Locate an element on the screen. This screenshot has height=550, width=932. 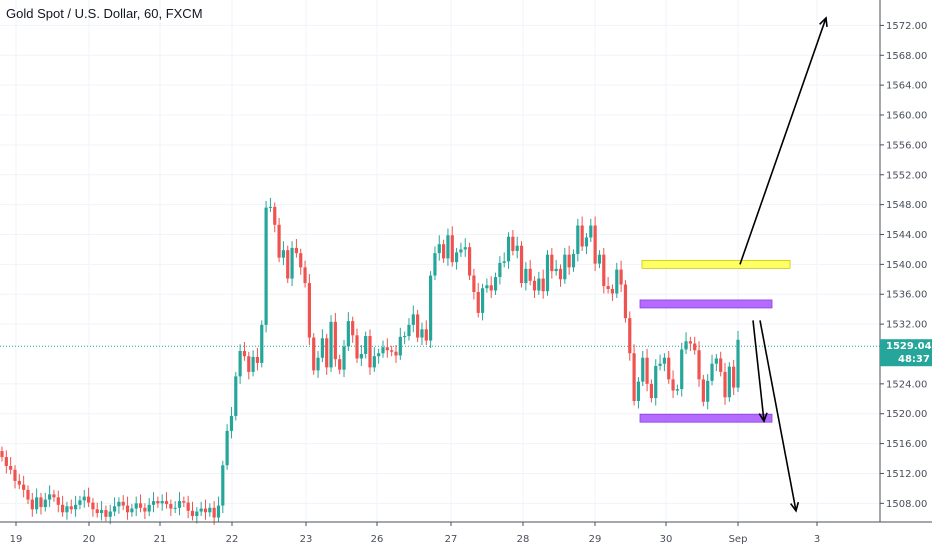
price-tick-label: 1524.00 is located at coordinates (906, 384).